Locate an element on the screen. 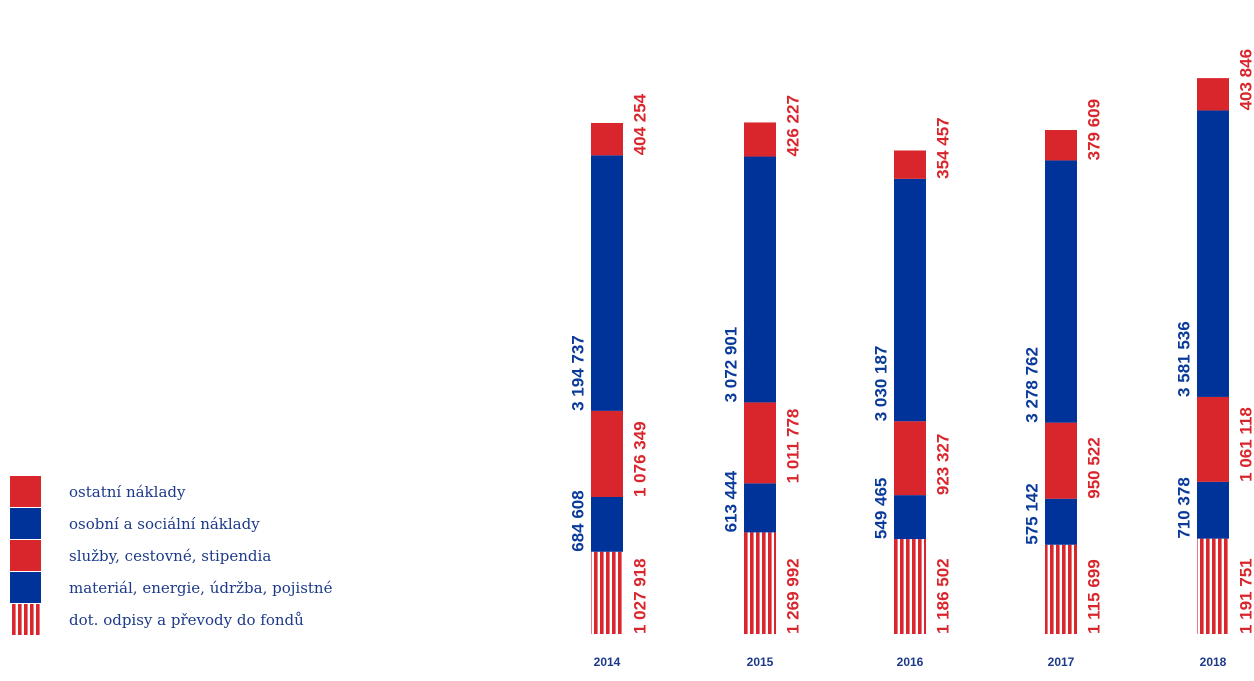 The width and height of the screenshot is (1254, 681). value-label-2018-1: 1 191 751 is located at coordinates (1245, 596).